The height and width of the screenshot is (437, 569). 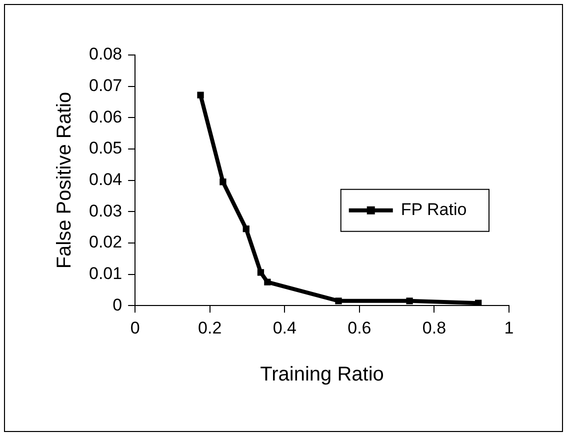 What do you see at coordinates (433, 210) in the screenshot?
I see `legend-label: FP Ratio` at bounding box center [433, 210].